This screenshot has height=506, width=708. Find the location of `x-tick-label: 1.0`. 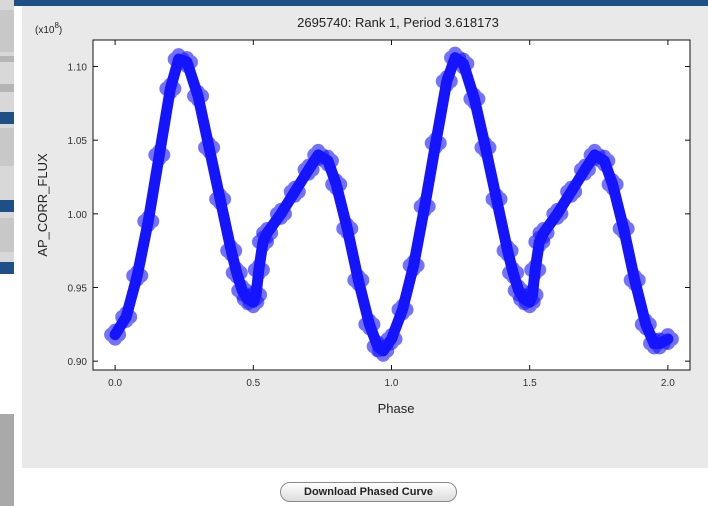

x-tick-label: 1.0 is located at coordinates (392, 383).